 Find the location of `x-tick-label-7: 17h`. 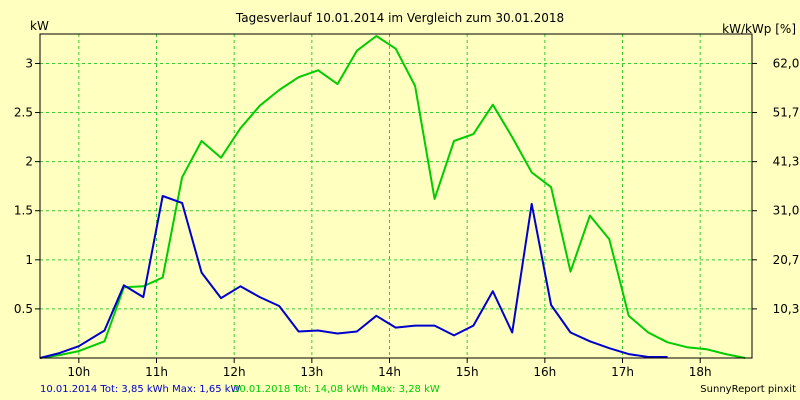

x-tick-label-7: 17h is located at coordinates (622, 372).